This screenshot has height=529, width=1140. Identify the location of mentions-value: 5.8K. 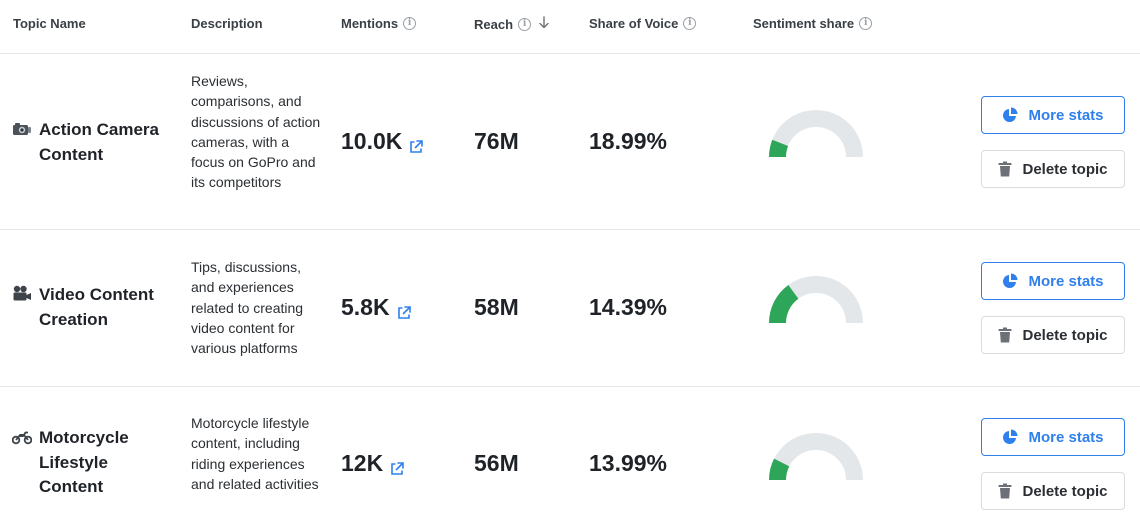
(365, 307).